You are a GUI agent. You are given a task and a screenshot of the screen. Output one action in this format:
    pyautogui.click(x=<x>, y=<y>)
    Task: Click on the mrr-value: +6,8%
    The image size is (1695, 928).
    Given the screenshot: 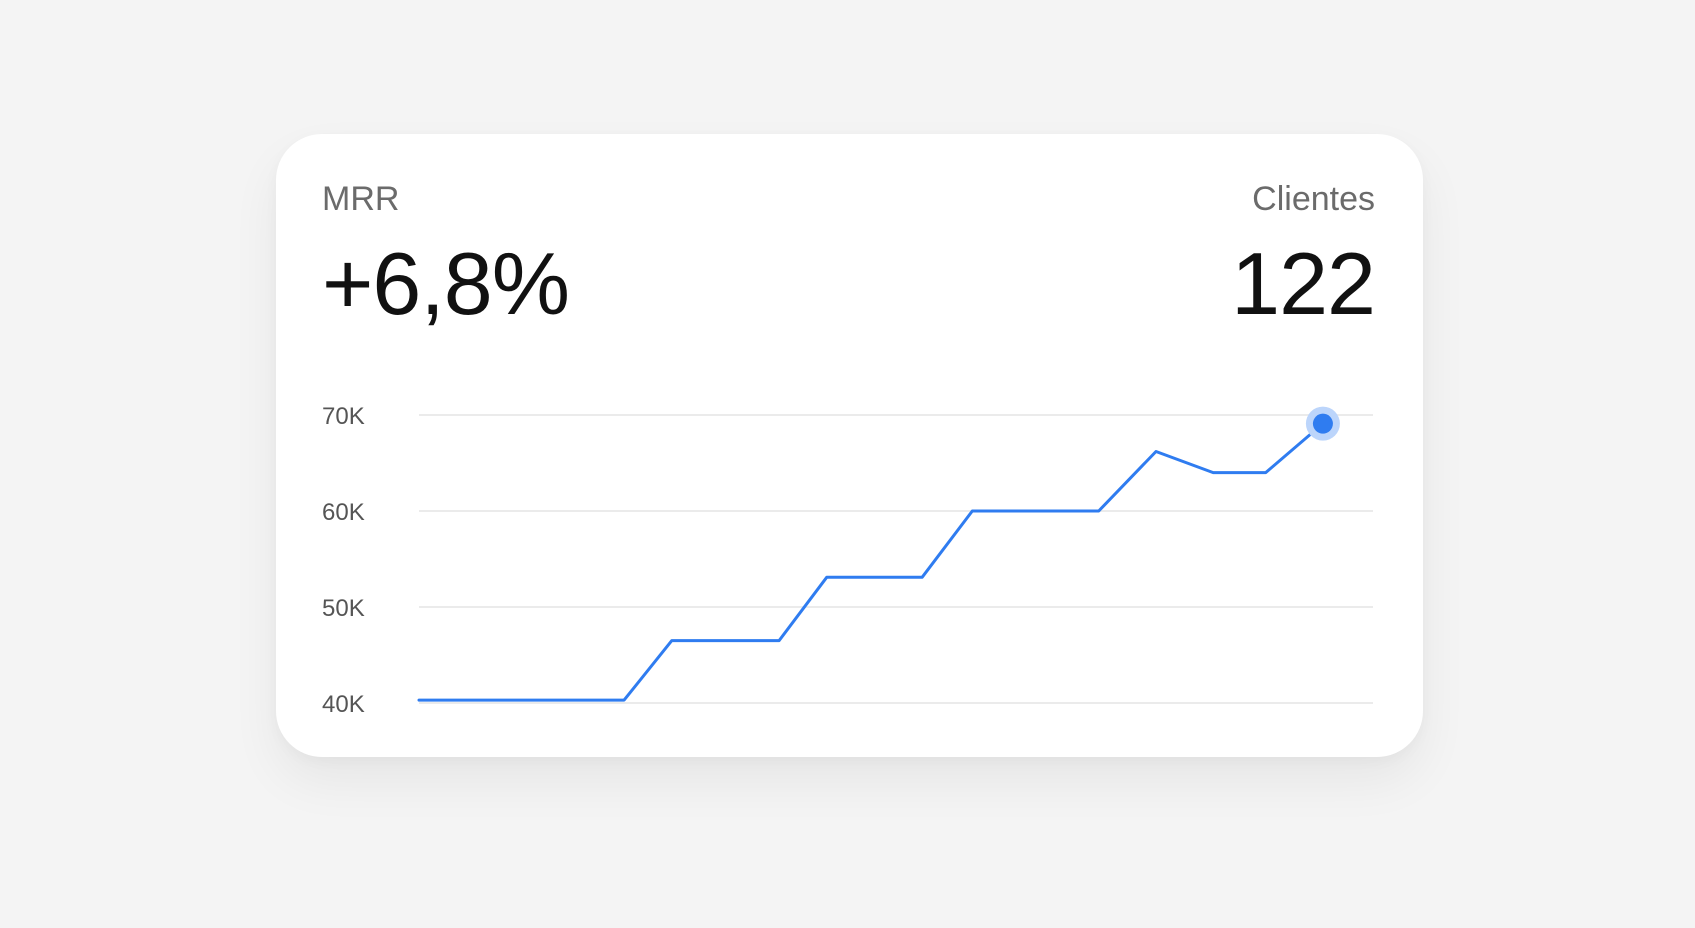 What is the action you would take?
    pyautogui.click(x=446, y=283)
    